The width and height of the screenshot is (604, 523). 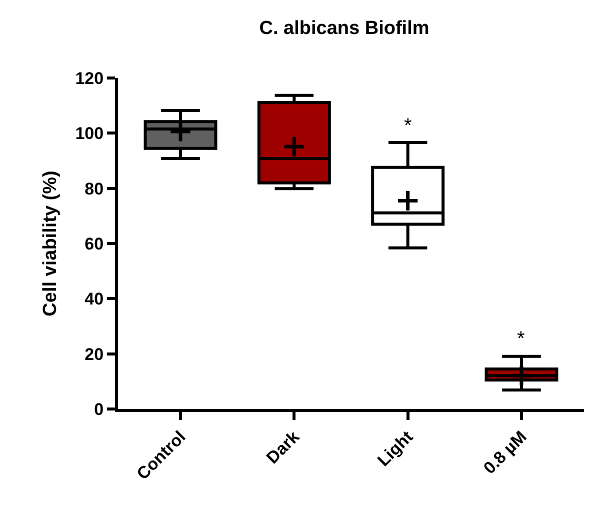 What do you see at coordinates (94, 244) in the screenshot?
I see `y-tick-label: 60` at bounding box center [94, 244].